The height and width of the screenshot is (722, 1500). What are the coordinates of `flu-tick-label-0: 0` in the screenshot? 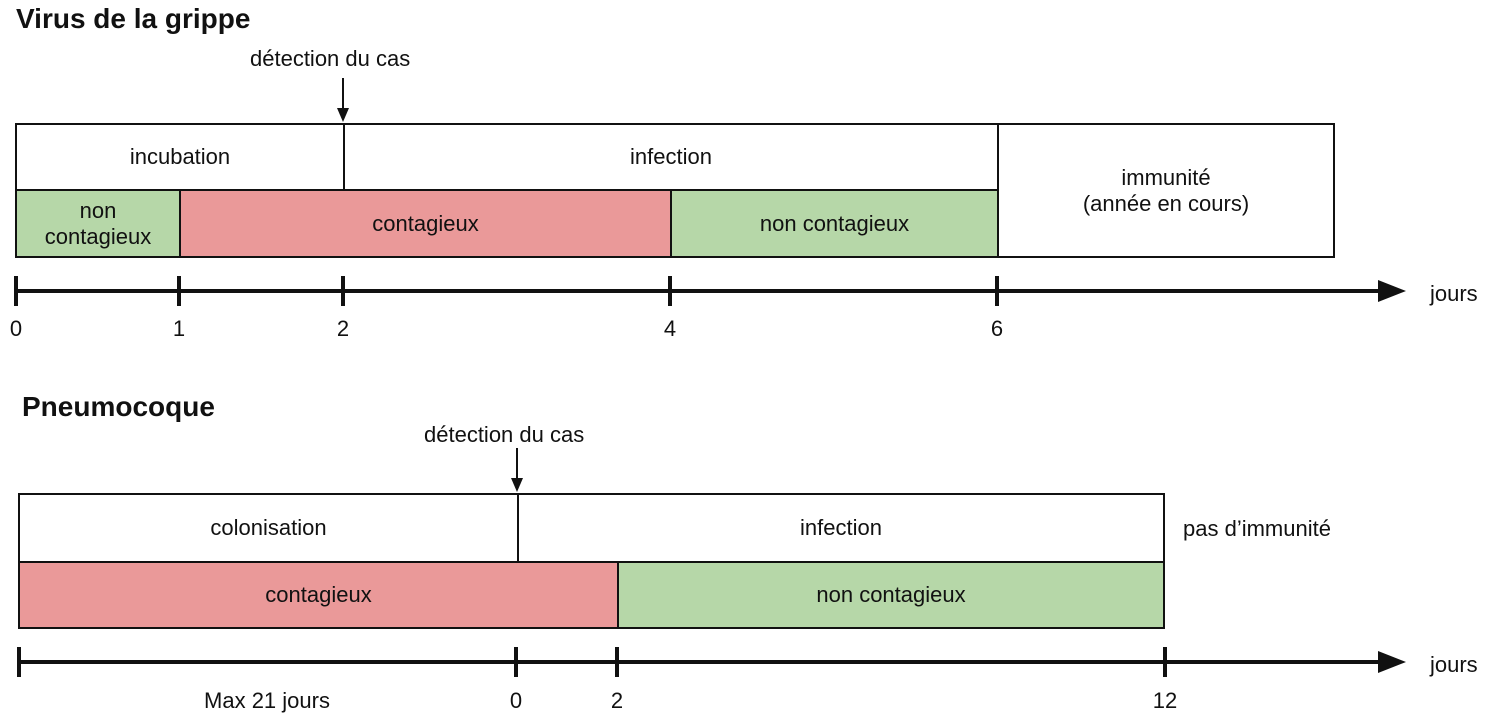 It's located at (16, 328).